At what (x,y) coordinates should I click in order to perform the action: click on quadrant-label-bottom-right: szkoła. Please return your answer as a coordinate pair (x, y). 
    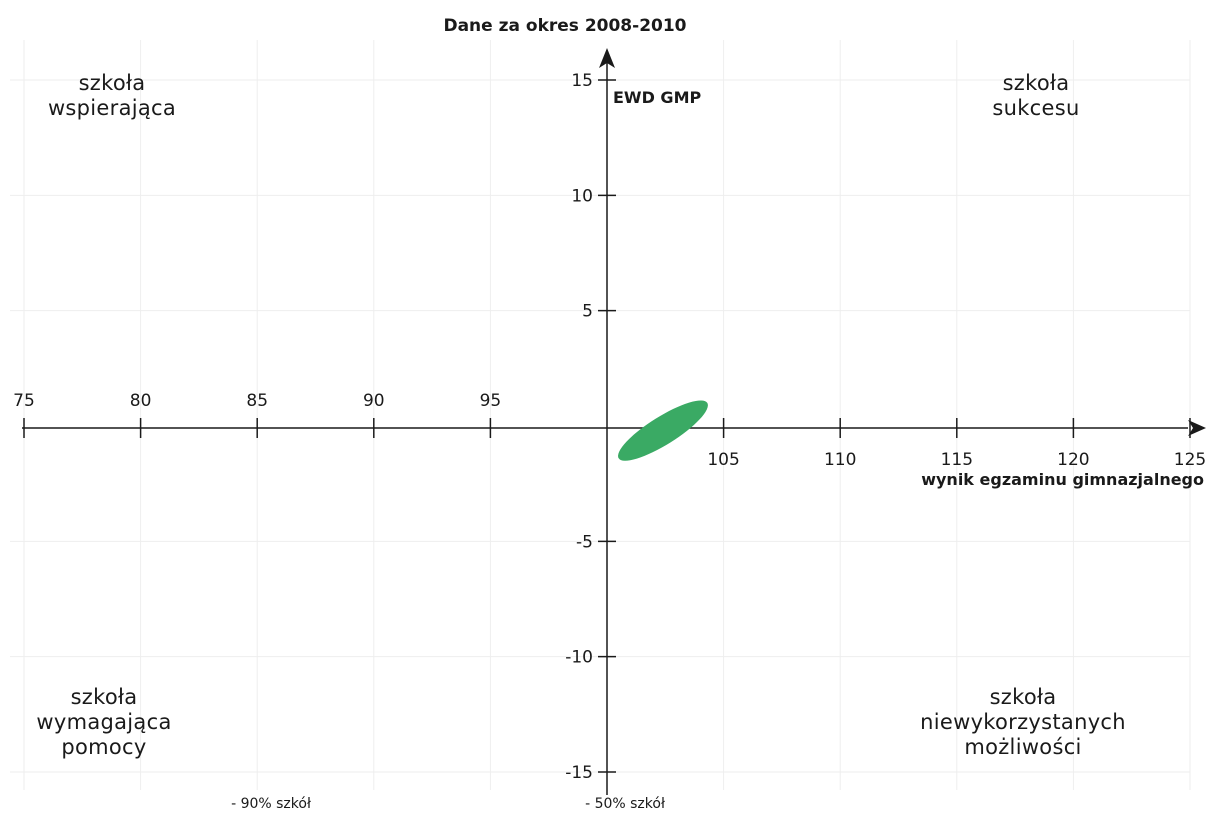
    Looking at the image, I should click on (1023, 697).